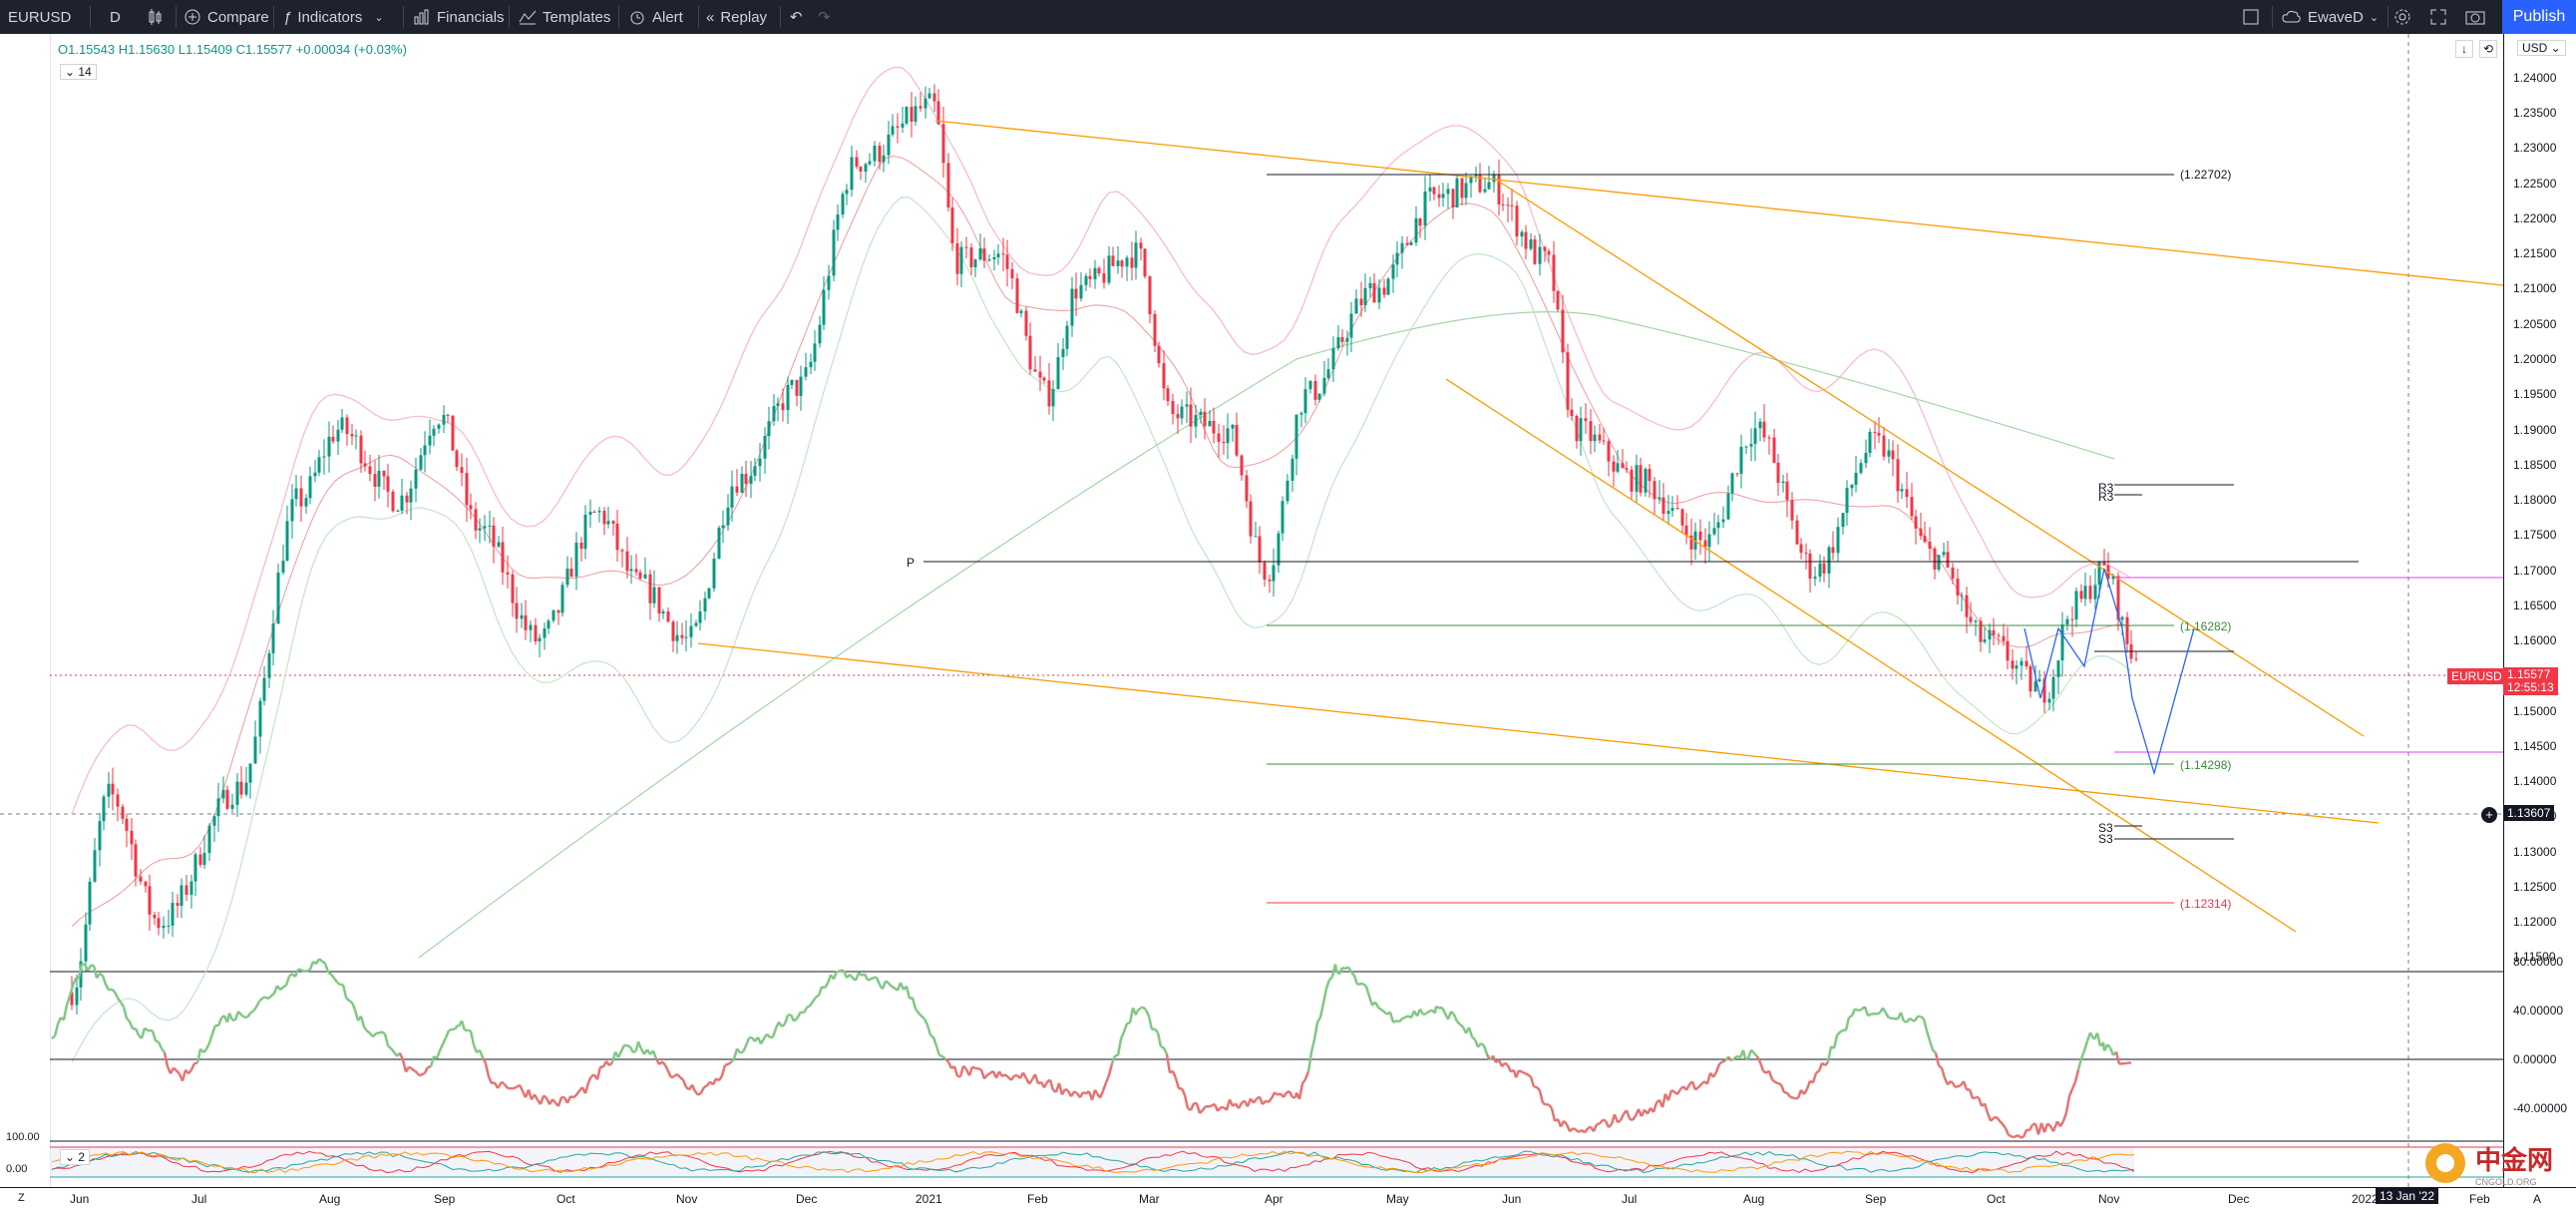 The width and height of the screenshot is (2576, 1210). I want to click on undo-button: ↶, so click(797, 17).